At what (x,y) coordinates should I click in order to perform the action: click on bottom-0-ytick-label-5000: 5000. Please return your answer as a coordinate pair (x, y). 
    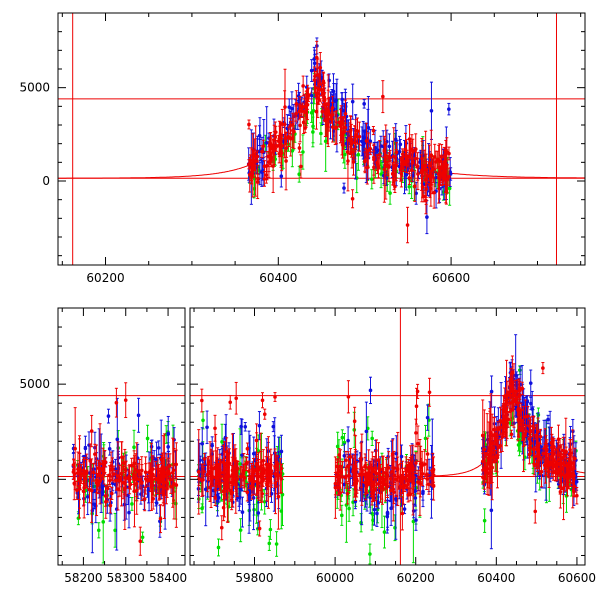
    Looking at the image, I should click on (34, 384).